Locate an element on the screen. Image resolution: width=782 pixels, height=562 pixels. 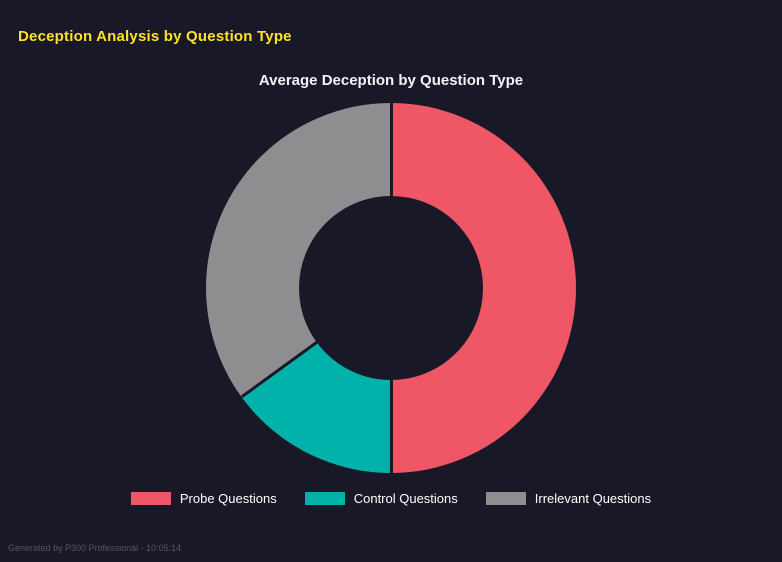
chart-title: Average Deception by Question Type is located at coordinates (391, 80).